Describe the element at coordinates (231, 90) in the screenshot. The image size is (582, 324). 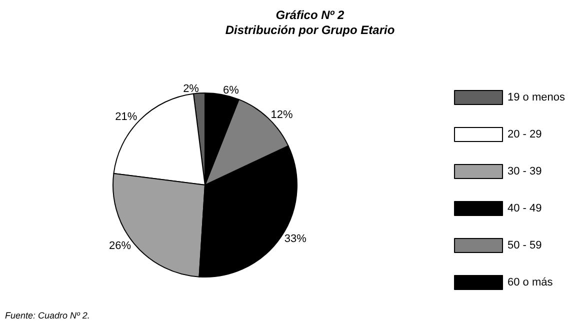
I see `data-label: 6%` at that location.